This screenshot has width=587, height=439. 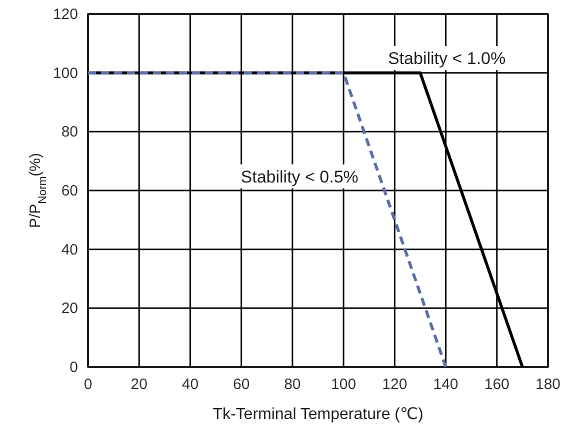 I want to click on x-tick-label: 100, so click(x=343, y=384).